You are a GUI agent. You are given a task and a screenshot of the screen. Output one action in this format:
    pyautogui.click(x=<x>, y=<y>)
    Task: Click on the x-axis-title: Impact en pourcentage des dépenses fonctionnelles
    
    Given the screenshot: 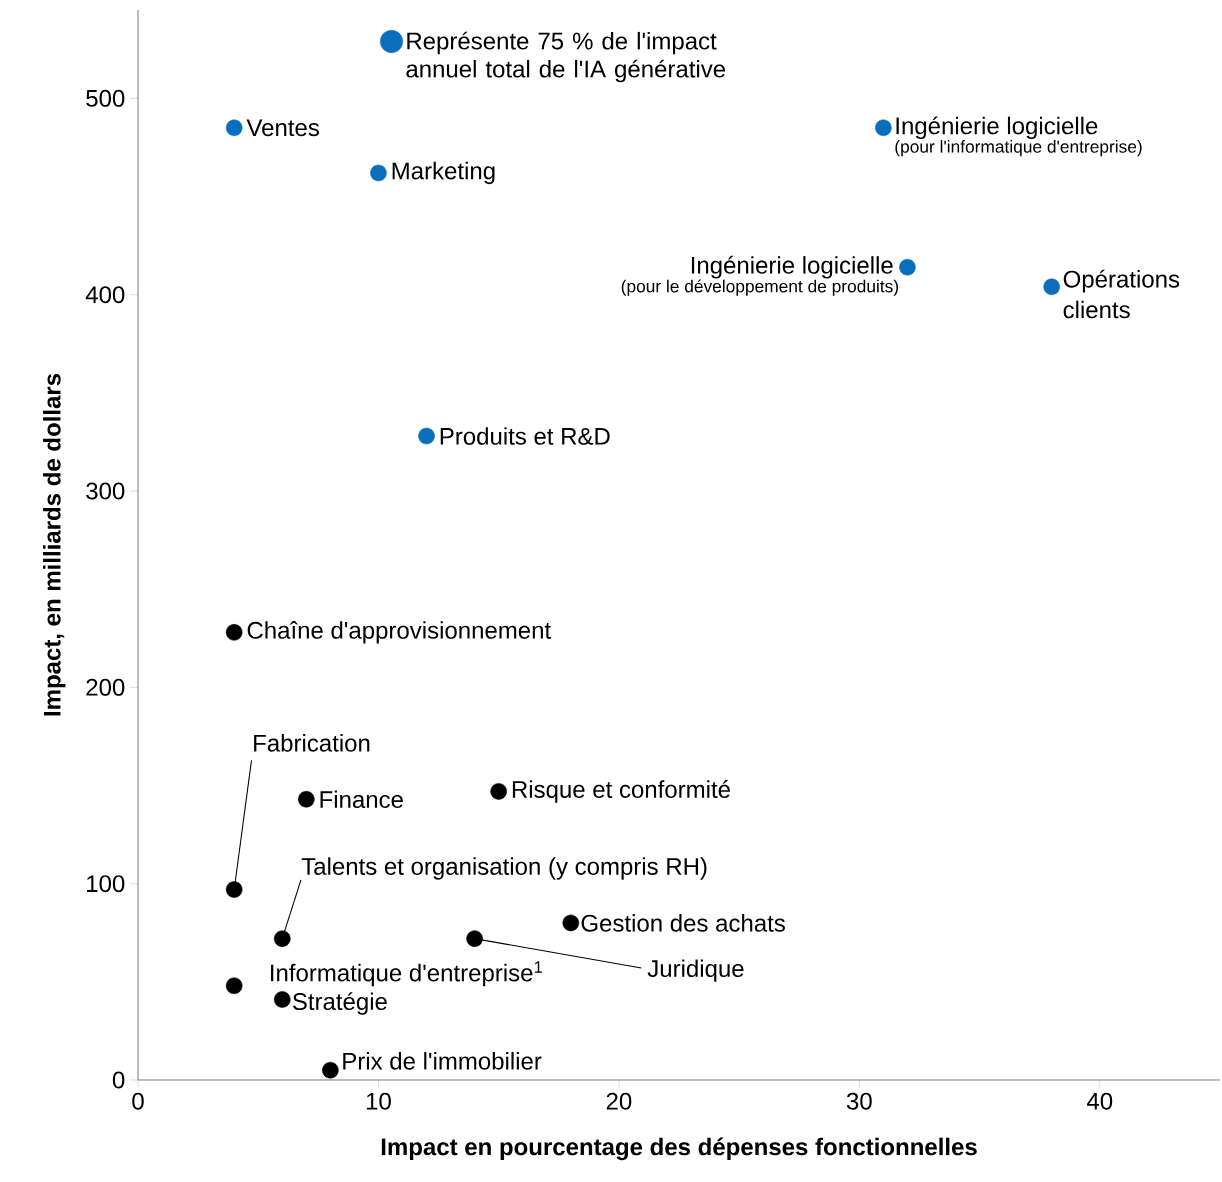 What is the action you would take?
    pyautogui.click(x=679, y=1149)
    